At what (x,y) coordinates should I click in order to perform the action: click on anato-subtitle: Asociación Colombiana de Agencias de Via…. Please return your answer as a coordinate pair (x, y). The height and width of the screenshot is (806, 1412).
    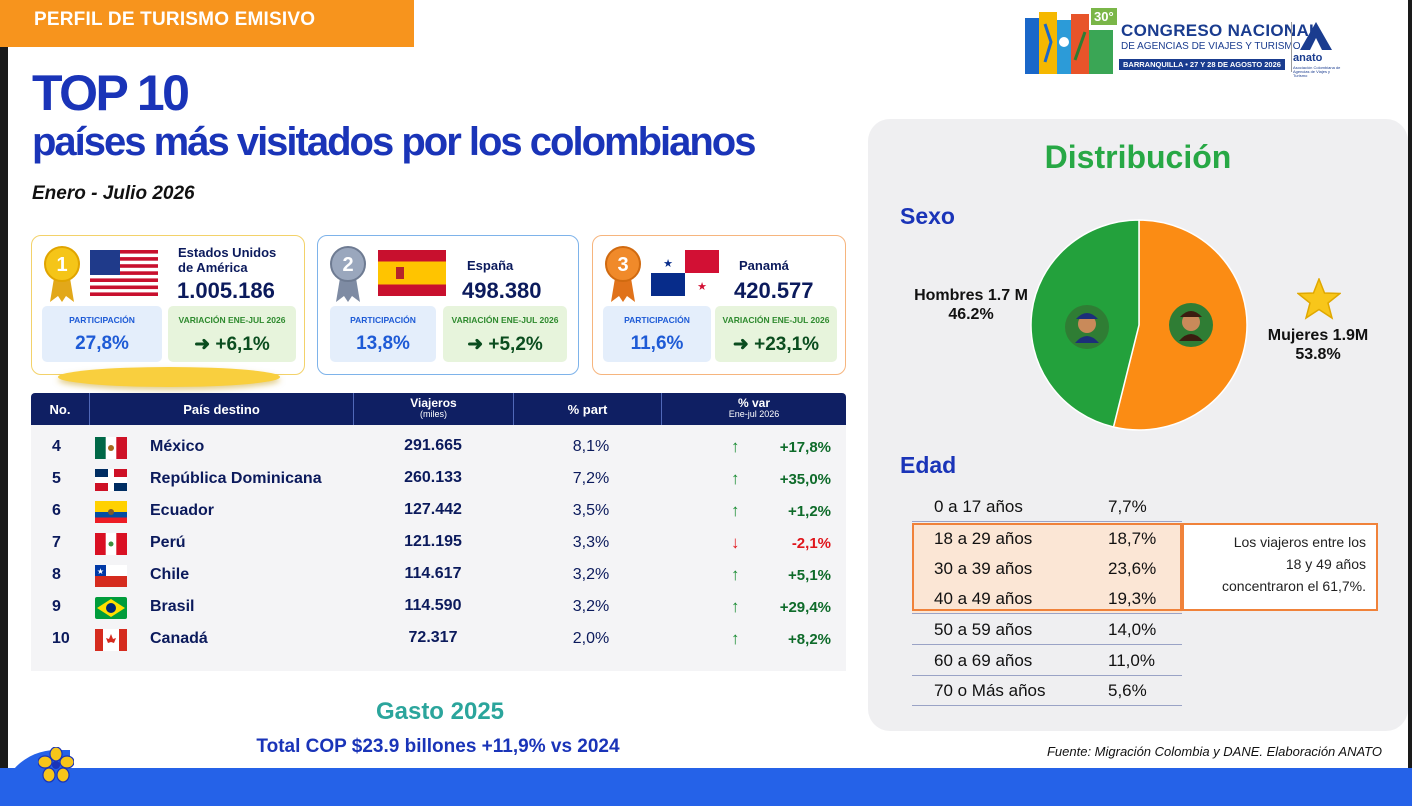
    Looking at the image, I should click on (1317, 71).